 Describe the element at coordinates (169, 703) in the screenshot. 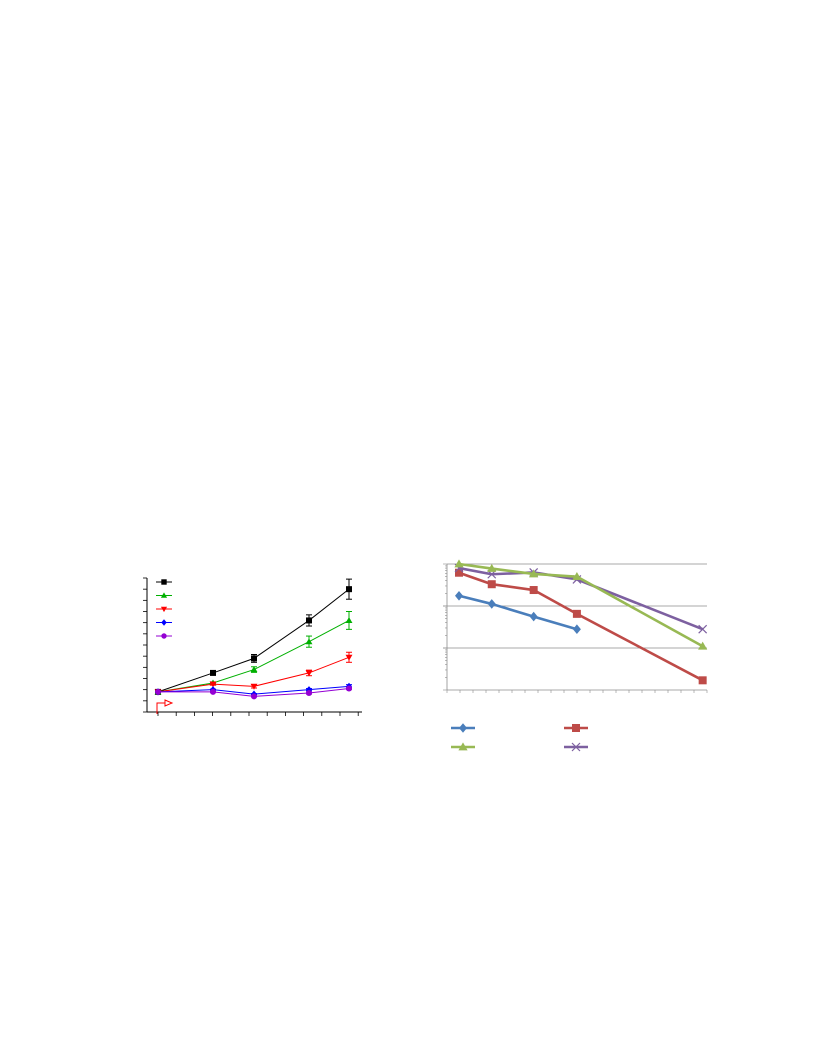

I see `annotation-arrow-head` at that location.